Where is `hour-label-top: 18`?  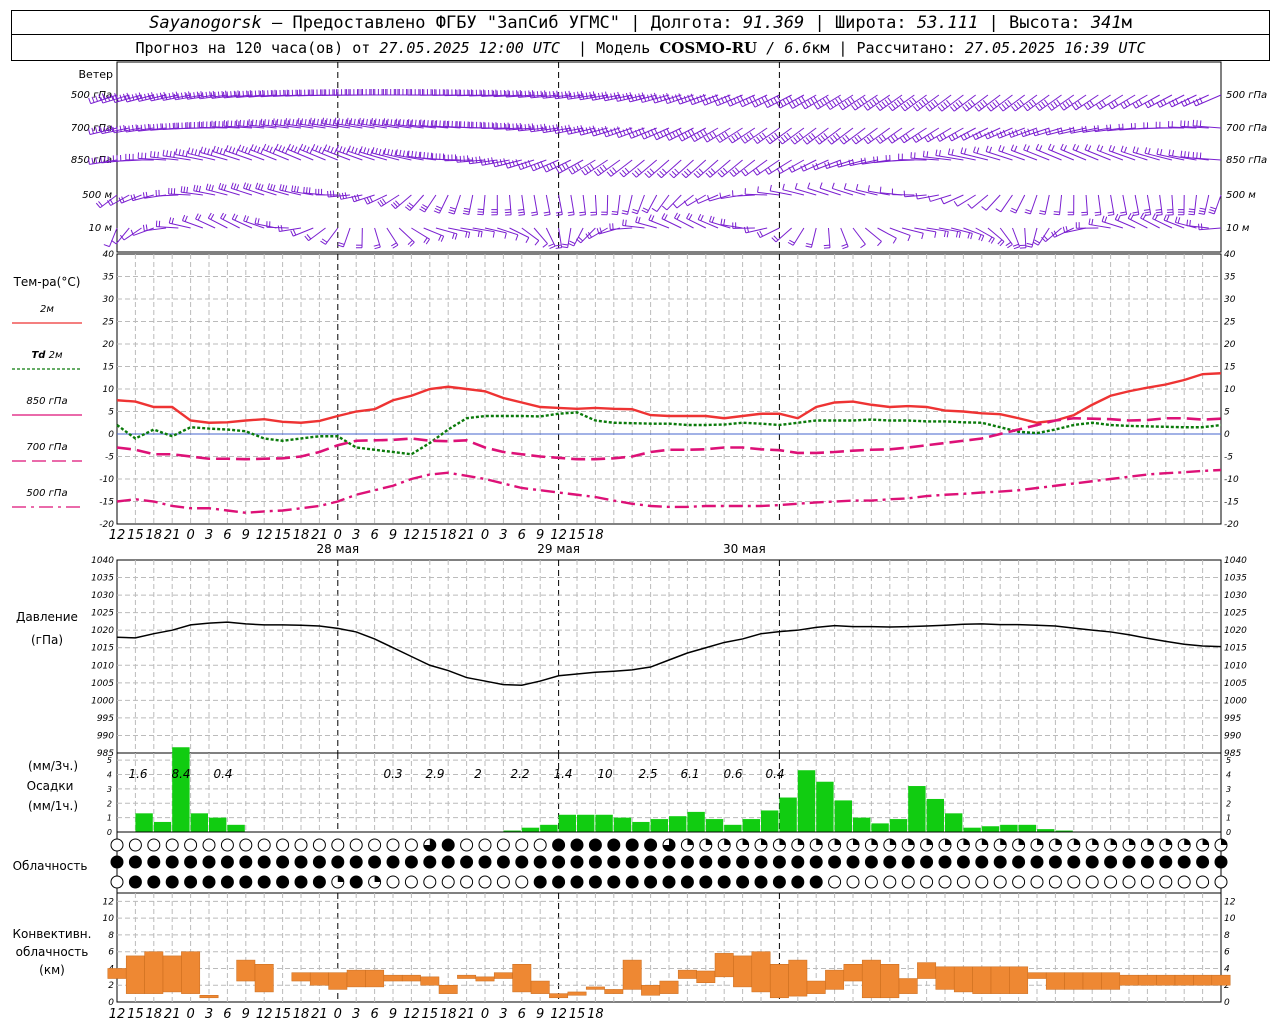 hour-label-top: 18 is located at coordinates (154, 535).